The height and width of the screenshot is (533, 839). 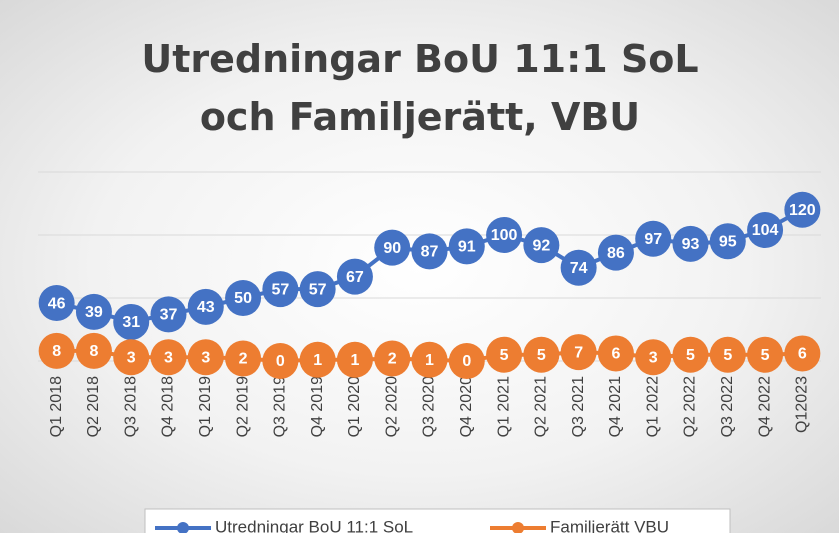 I want to click on data-label: 7, so click(x=578, y=352).